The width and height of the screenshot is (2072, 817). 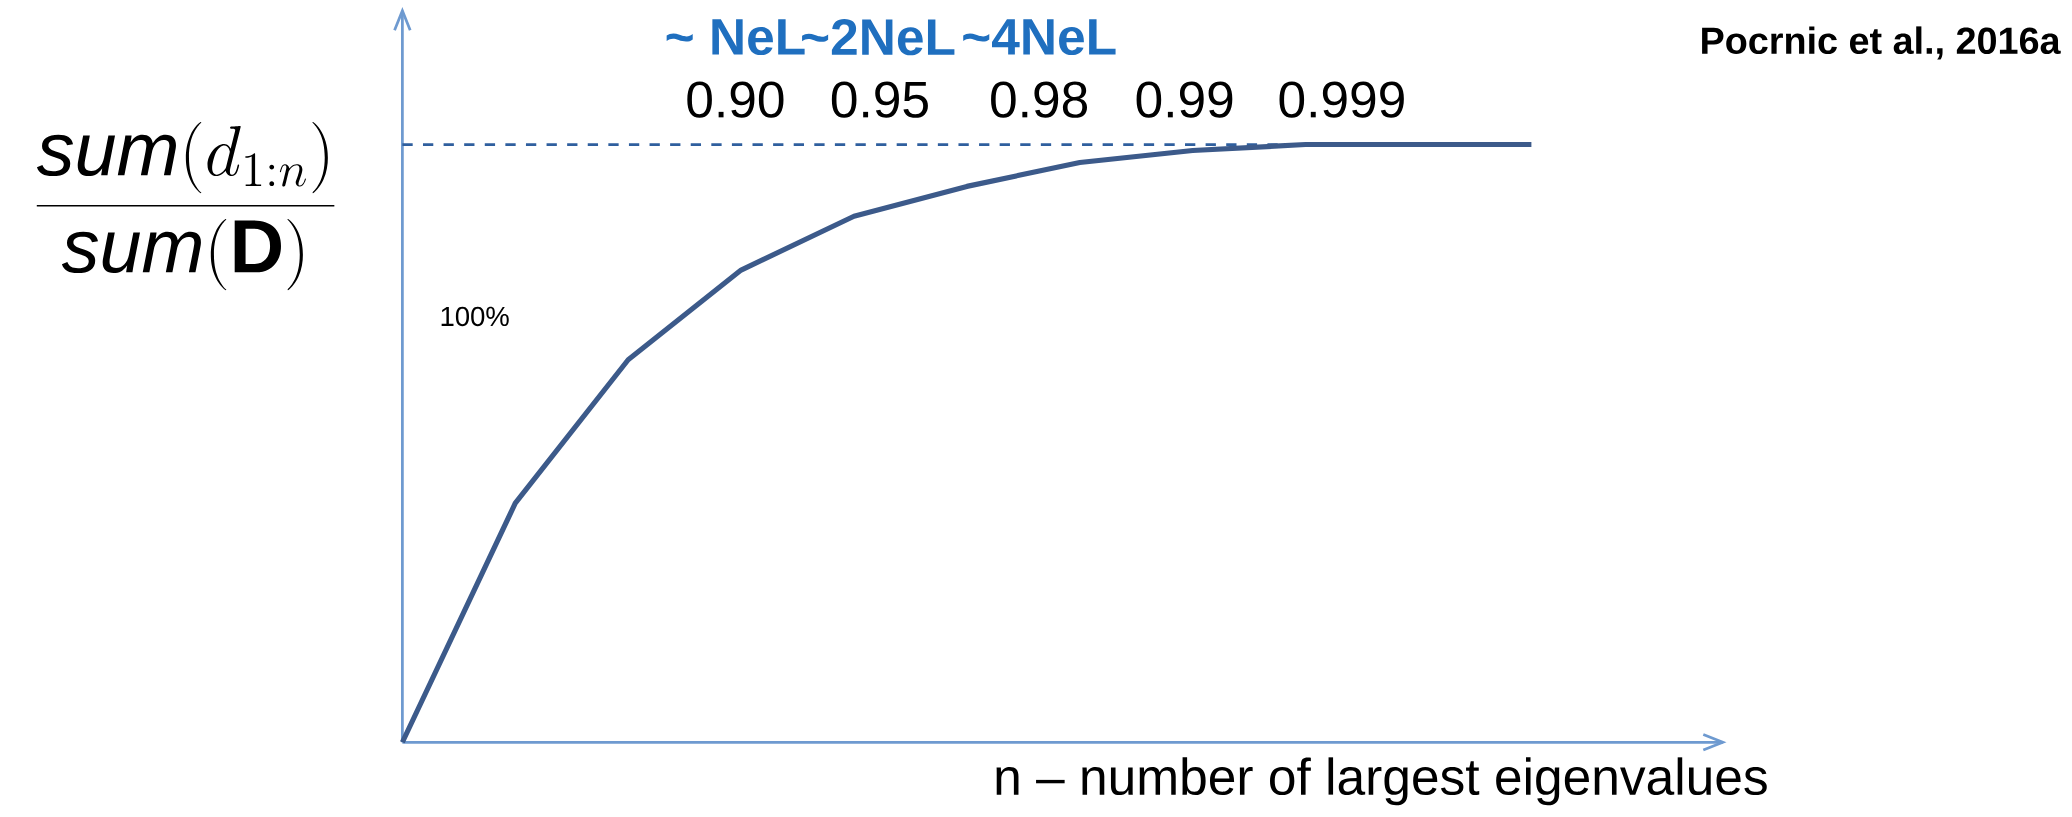 What do you see at coordinates (1381, 781) in the screenshot?
I see `x-axis-title: n – number of largest eigenvalues` at bounding box center [1381, 781].